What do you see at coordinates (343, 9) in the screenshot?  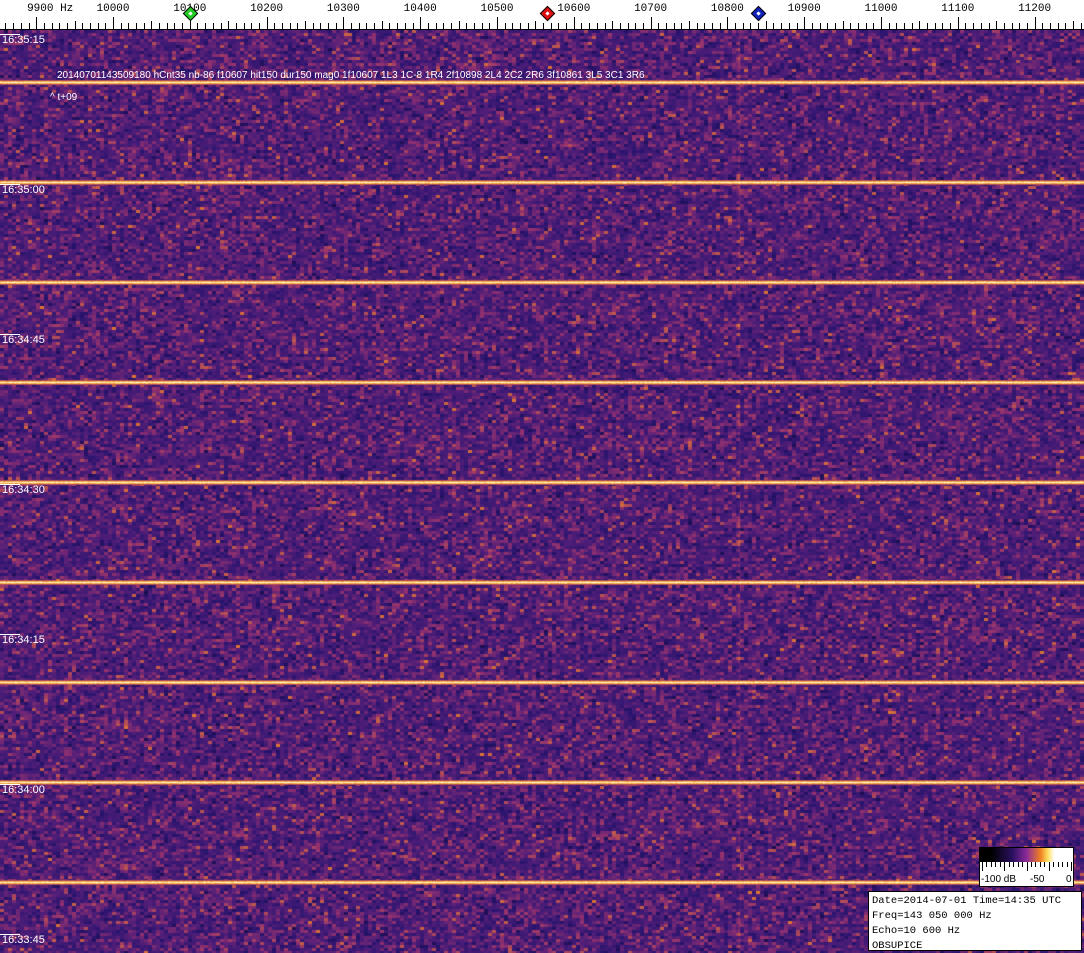 I see `frequency-tick-label: 10300` at bounding box center [343, 9].